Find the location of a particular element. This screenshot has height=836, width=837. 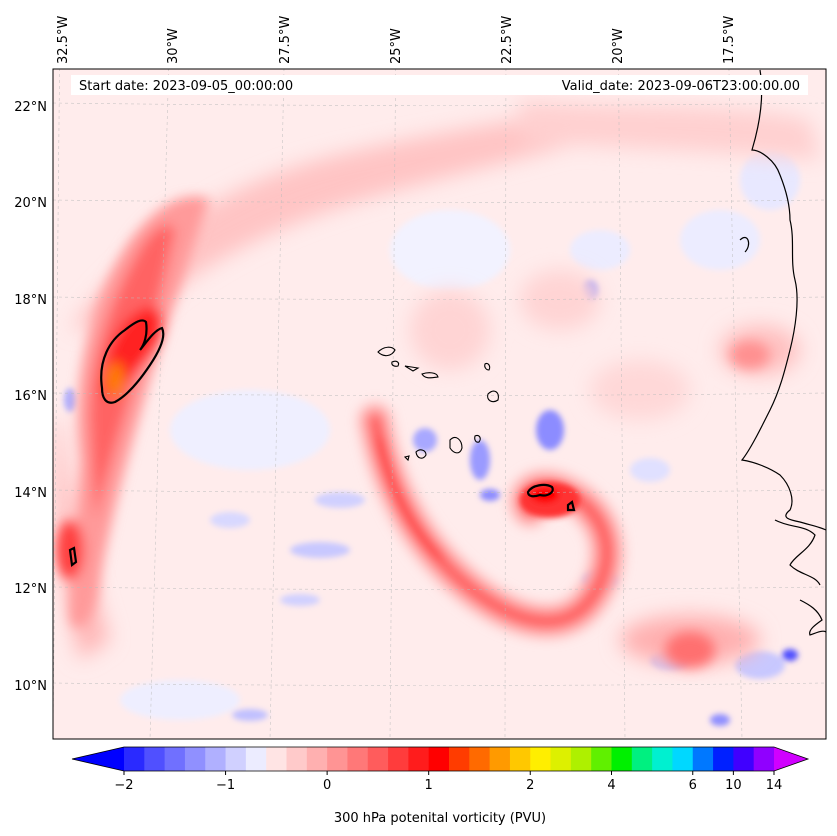

colorbar-extend-min is located at coordinates (98, 759).